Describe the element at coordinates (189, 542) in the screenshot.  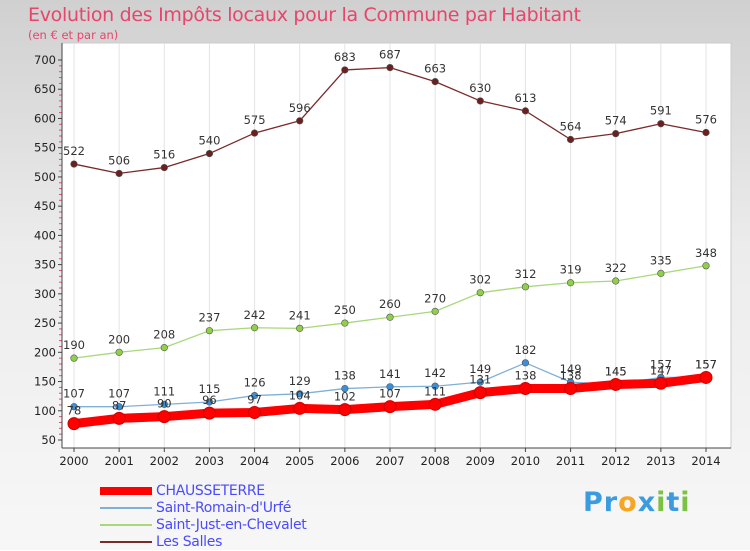
I see `legend-label-les-salles: Les Salles` at that location.